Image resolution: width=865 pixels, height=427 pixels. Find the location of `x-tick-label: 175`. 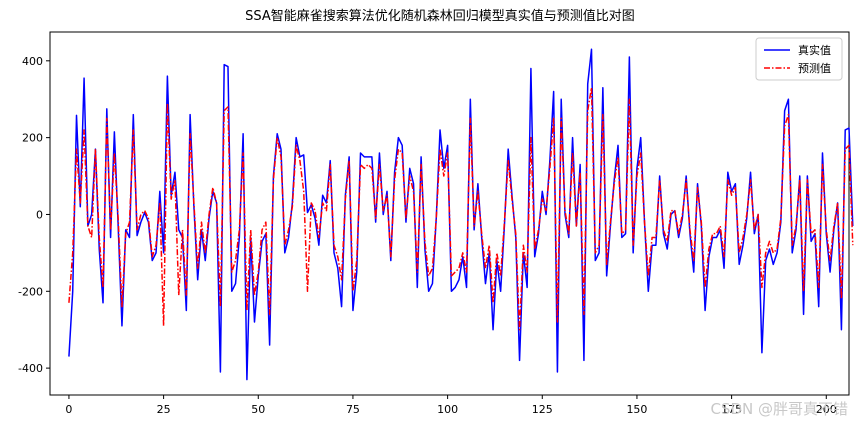

x-tick-label: 175 is located at coordinates (731, 409).